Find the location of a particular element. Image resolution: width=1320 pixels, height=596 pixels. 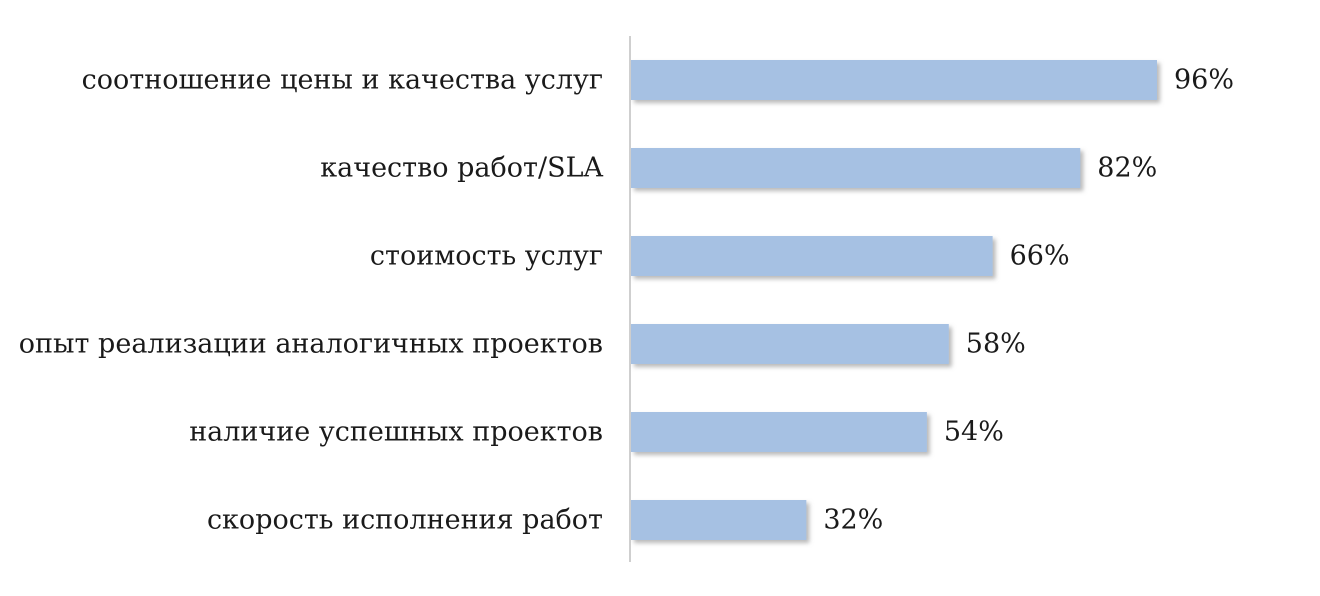

category-label-3: стоимость услуг is located at coordinates (486, 256).